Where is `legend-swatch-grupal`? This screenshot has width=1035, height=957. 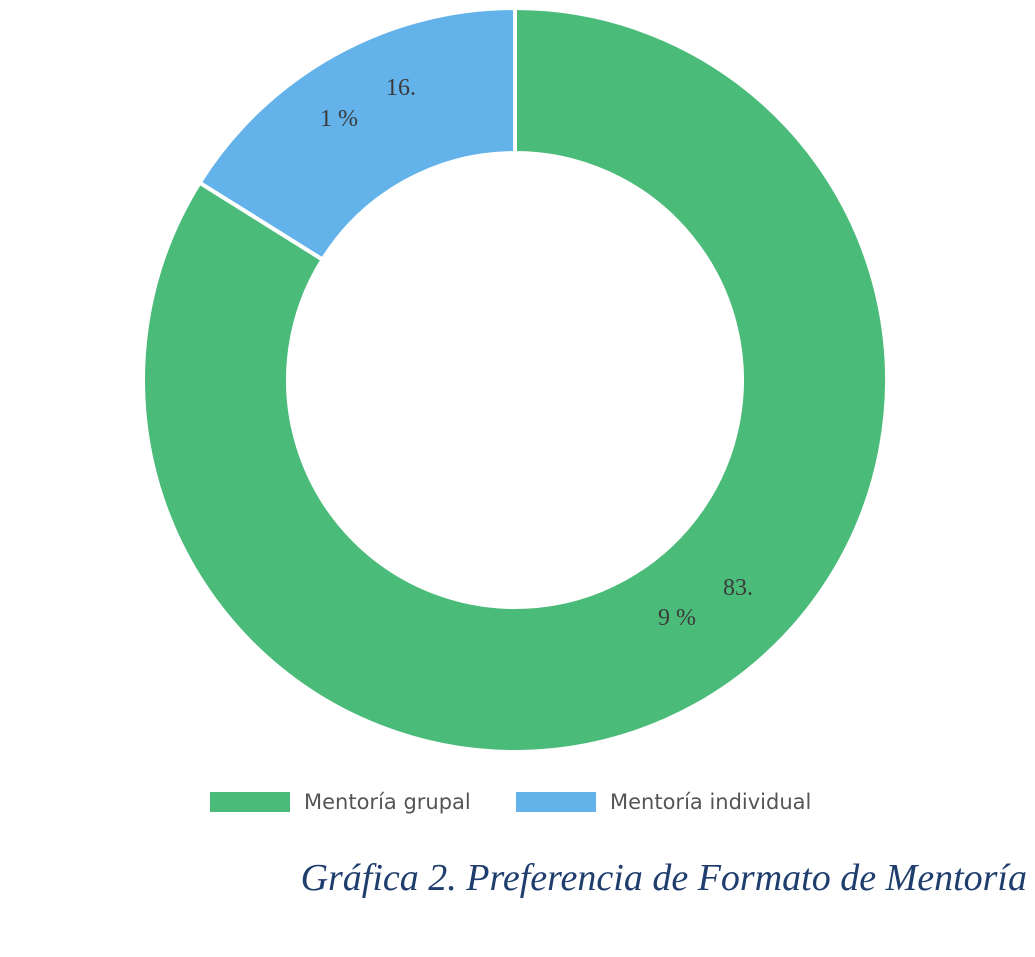 legend-swatch-grupal is located at coordinates (250, 802).